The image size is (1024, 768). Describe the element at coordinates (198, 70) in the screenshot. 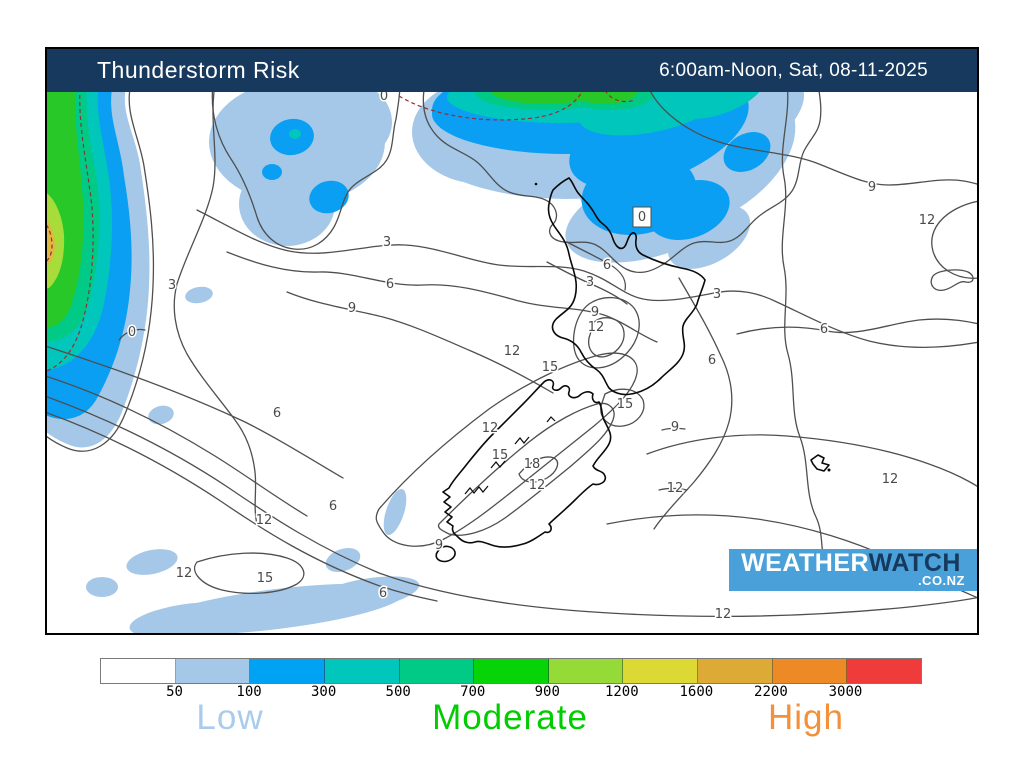

I see `page-title: Thunderstorm Risk` at that location.